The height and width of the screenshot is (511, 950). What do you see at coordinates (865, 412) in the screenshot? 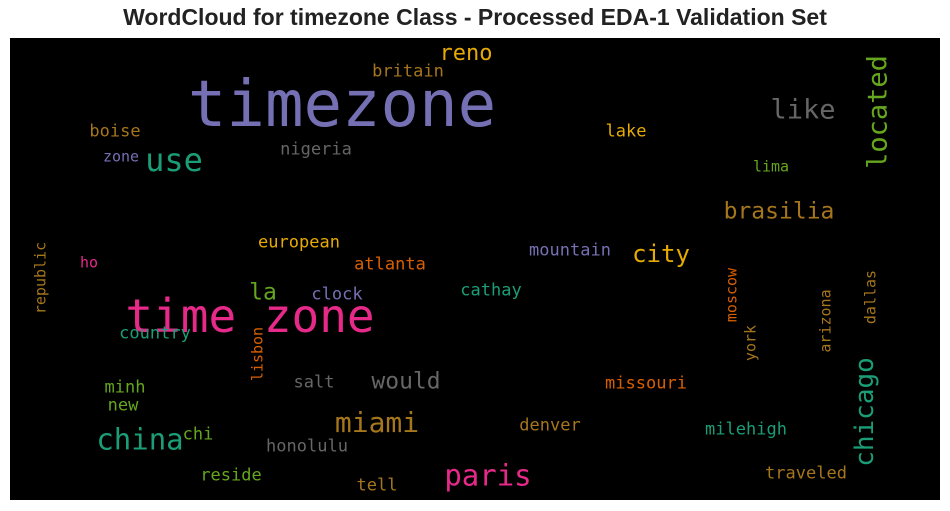
I see `word-chicago: chicago` at bounding box center [865, 412].